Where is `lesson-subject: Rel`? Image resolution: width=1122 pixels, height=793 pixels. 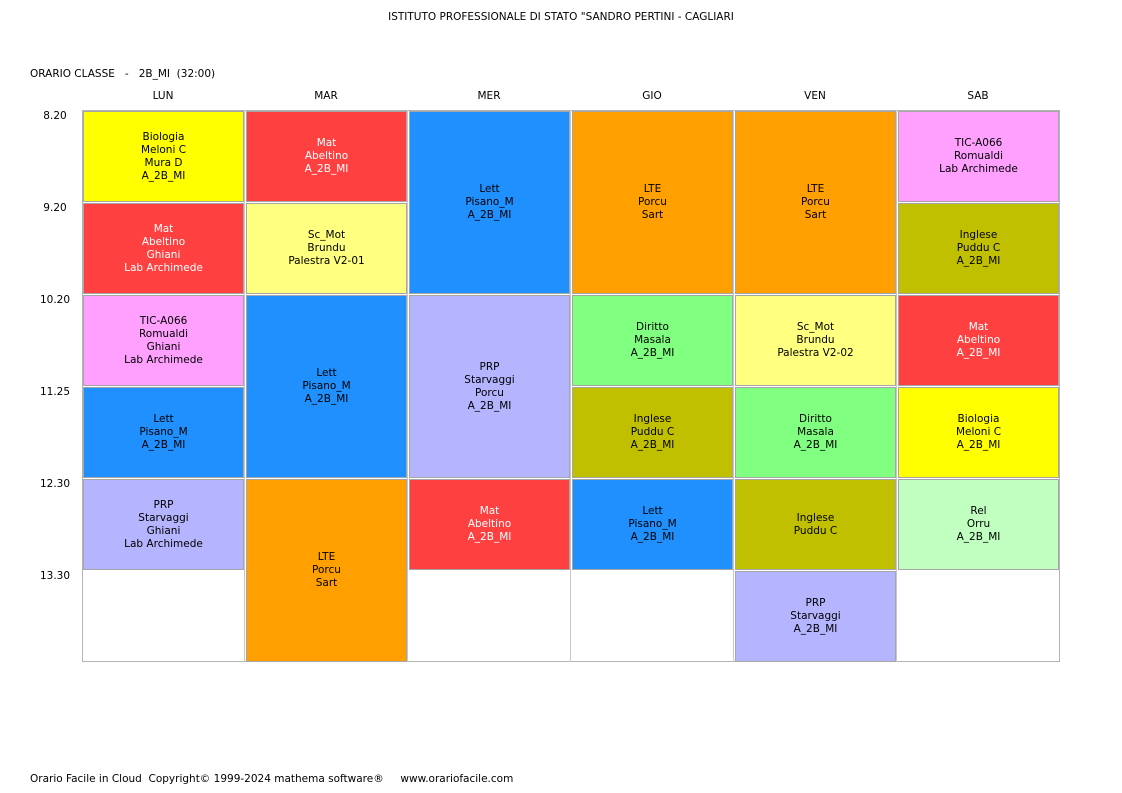
lesson-subject: Rel is located at coordinates (978, 511).